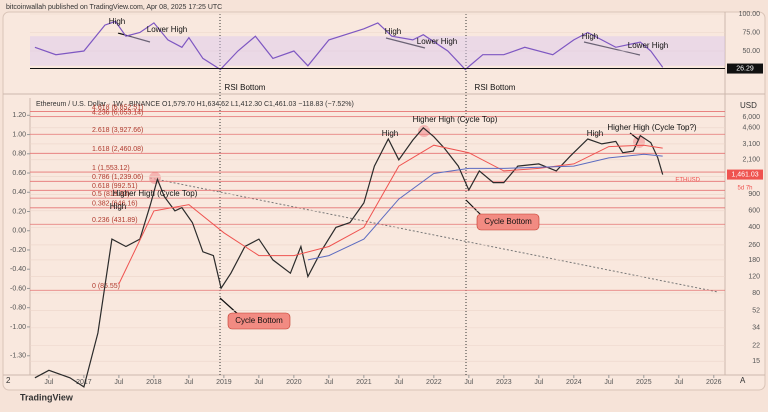 The image size is (768, 412). What do you see at coordinates (18, 269) in the screenshot?
I see `y2-tick-label: -0.40` at bounding box center [18, 269].